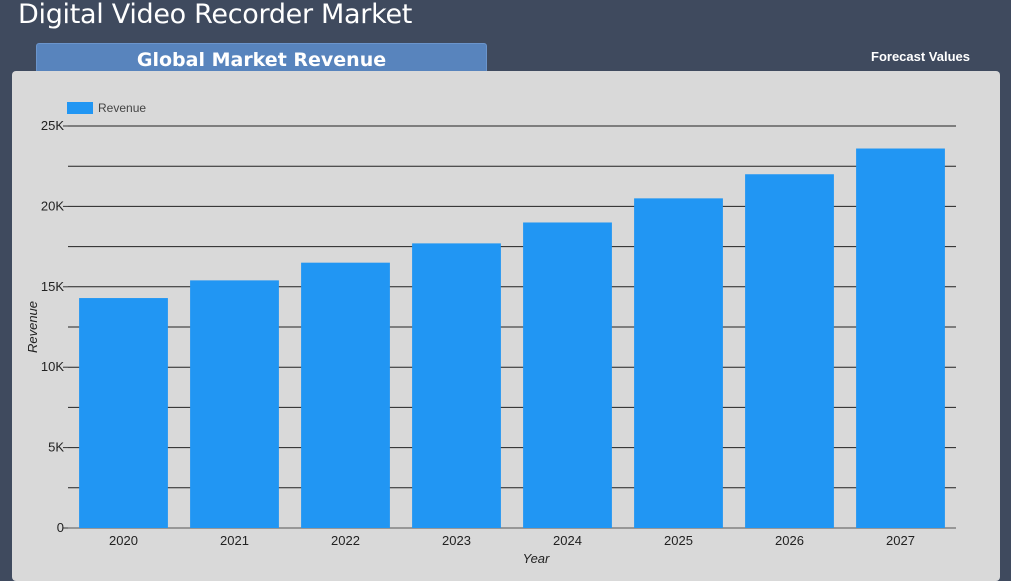  What do you see at coordinates (345, 540) in the screenshot?
I see `x-tick-label: 2022` at bounding box center [345, 540].